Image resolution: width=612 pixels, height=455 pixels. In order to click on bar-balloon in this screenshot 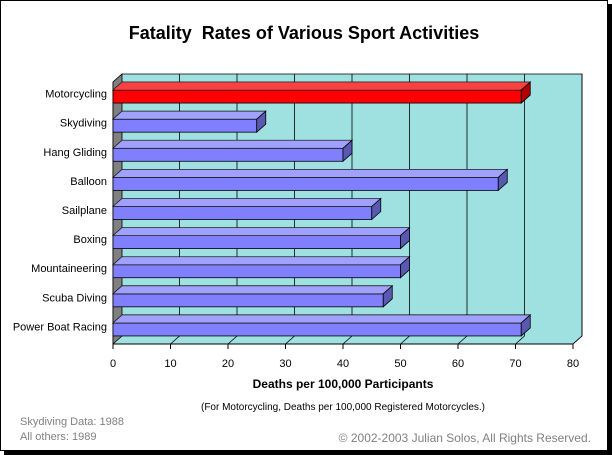, I will do `click(305, 183)`.